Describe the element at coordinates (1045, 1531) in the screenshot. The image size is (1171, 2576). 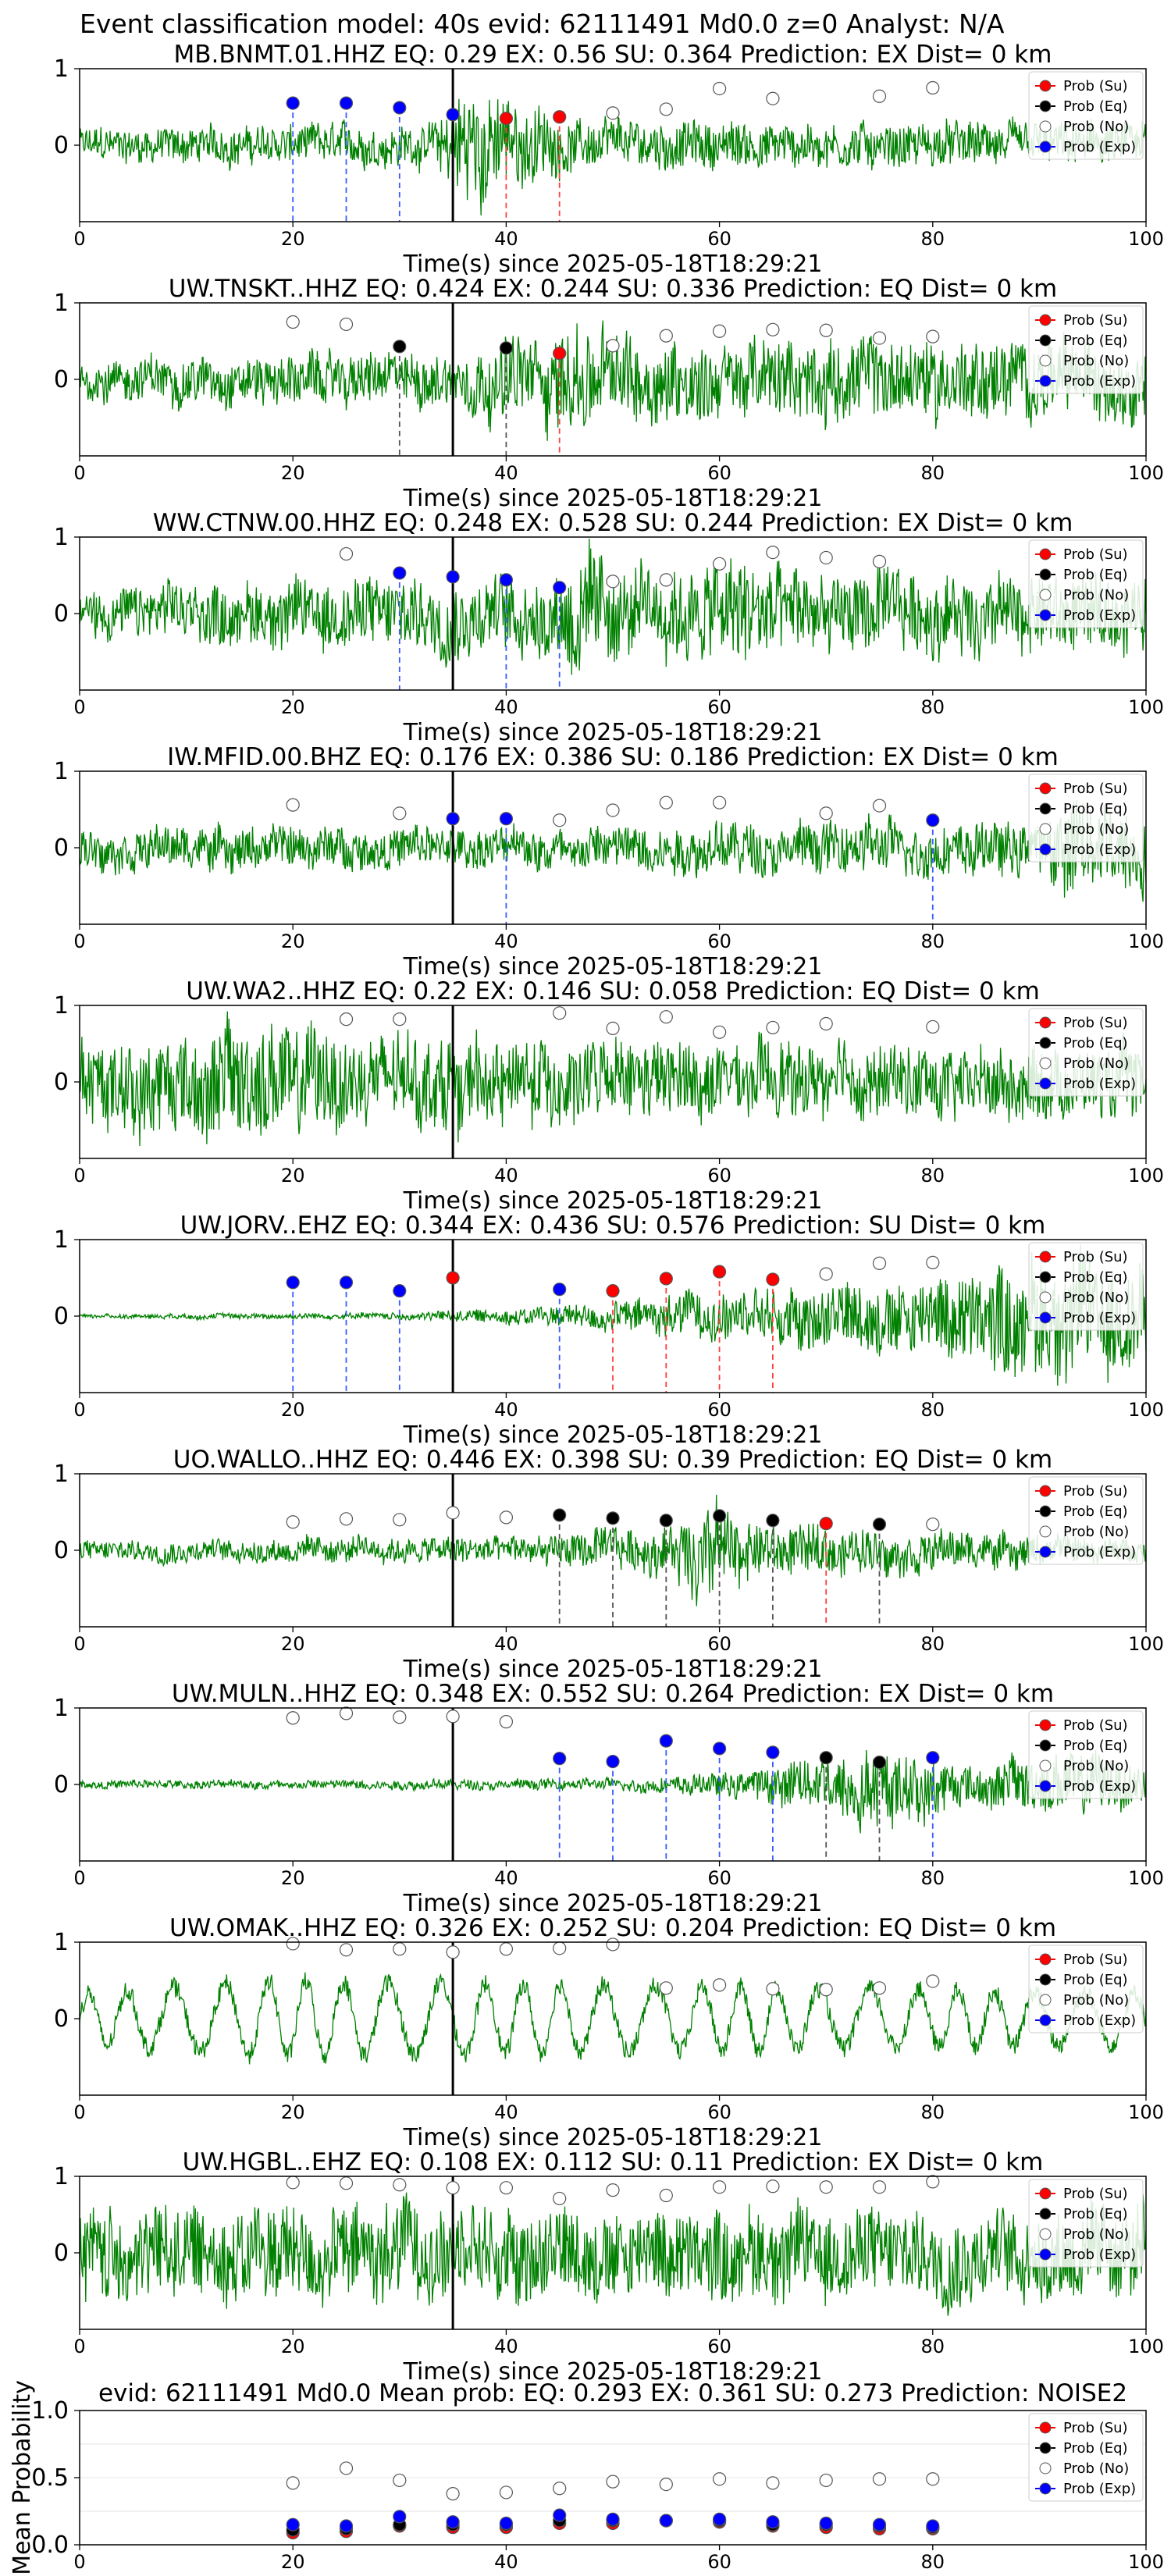
I see `legend-marker-no` at that location.